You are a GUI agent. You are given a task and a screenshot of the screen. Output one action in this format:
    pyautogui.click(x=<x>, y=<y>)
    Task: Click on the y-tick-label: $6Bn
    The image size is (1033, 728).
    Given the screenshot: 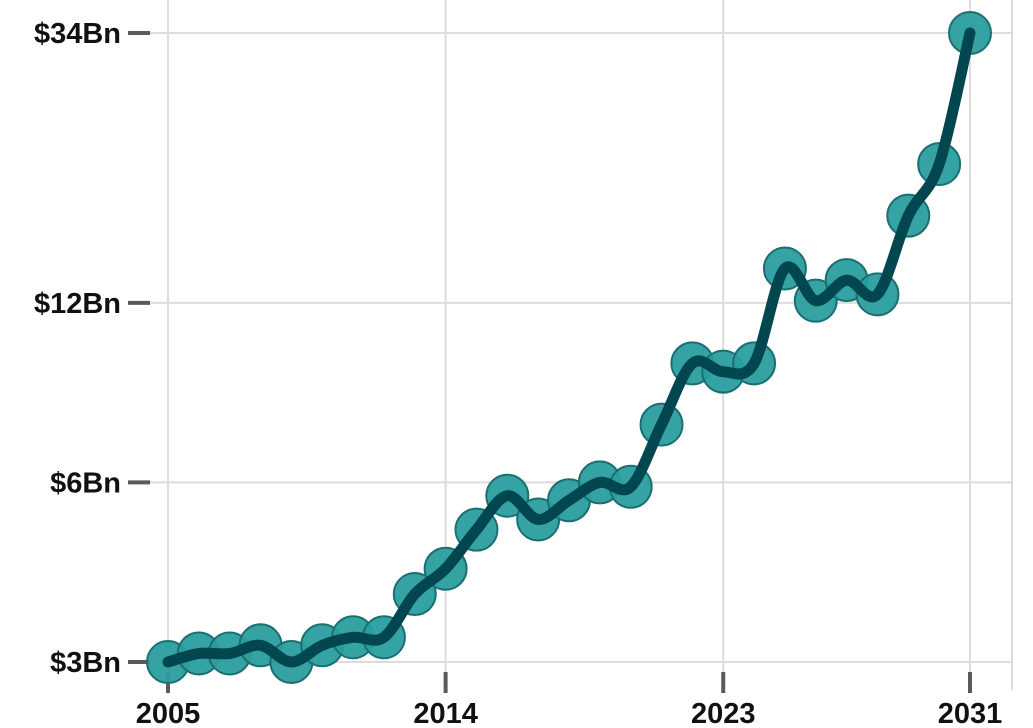 What is the action you would take?
    pyautogui.click(x=85, y=483)
    